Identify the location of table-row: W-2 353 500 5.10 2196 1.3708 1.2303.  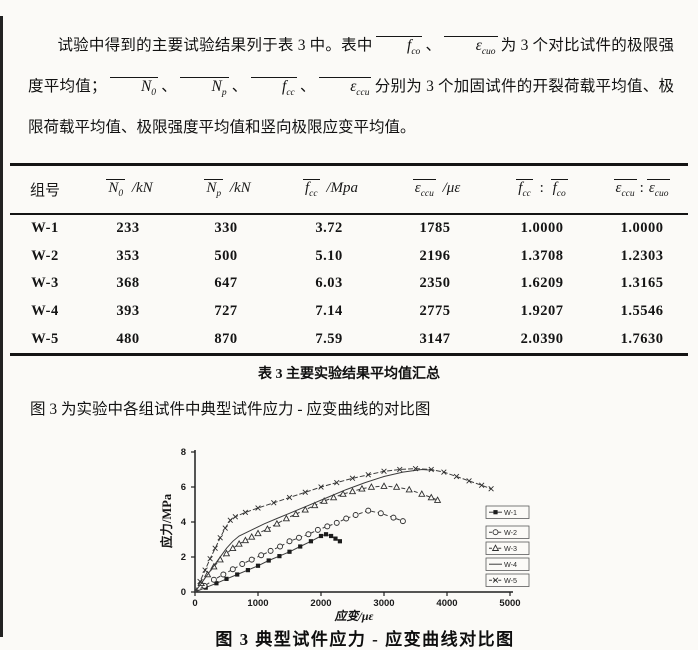
(349, 257).